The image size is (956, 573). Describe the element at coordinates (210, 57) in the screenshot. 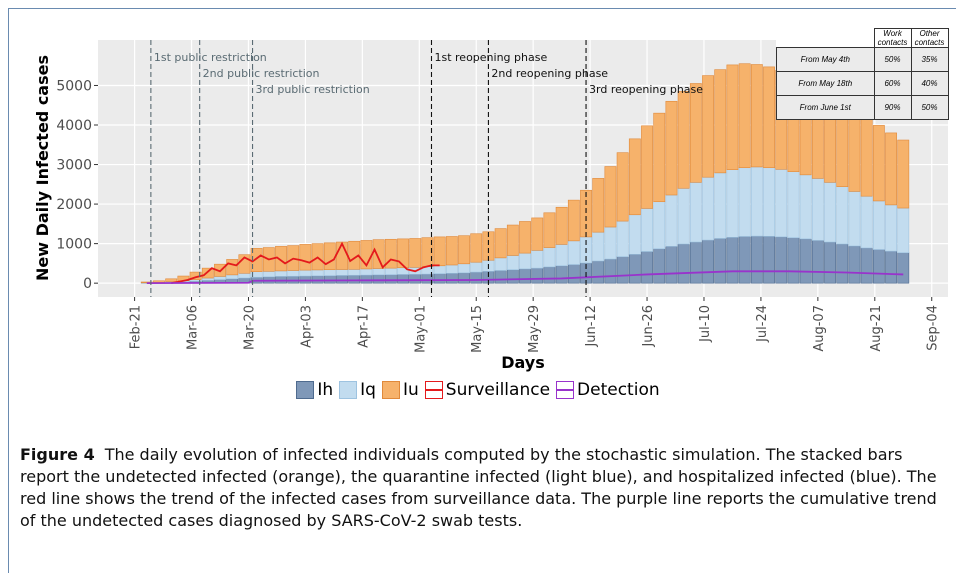

I see `event-label: 1st public restriction` at that location.